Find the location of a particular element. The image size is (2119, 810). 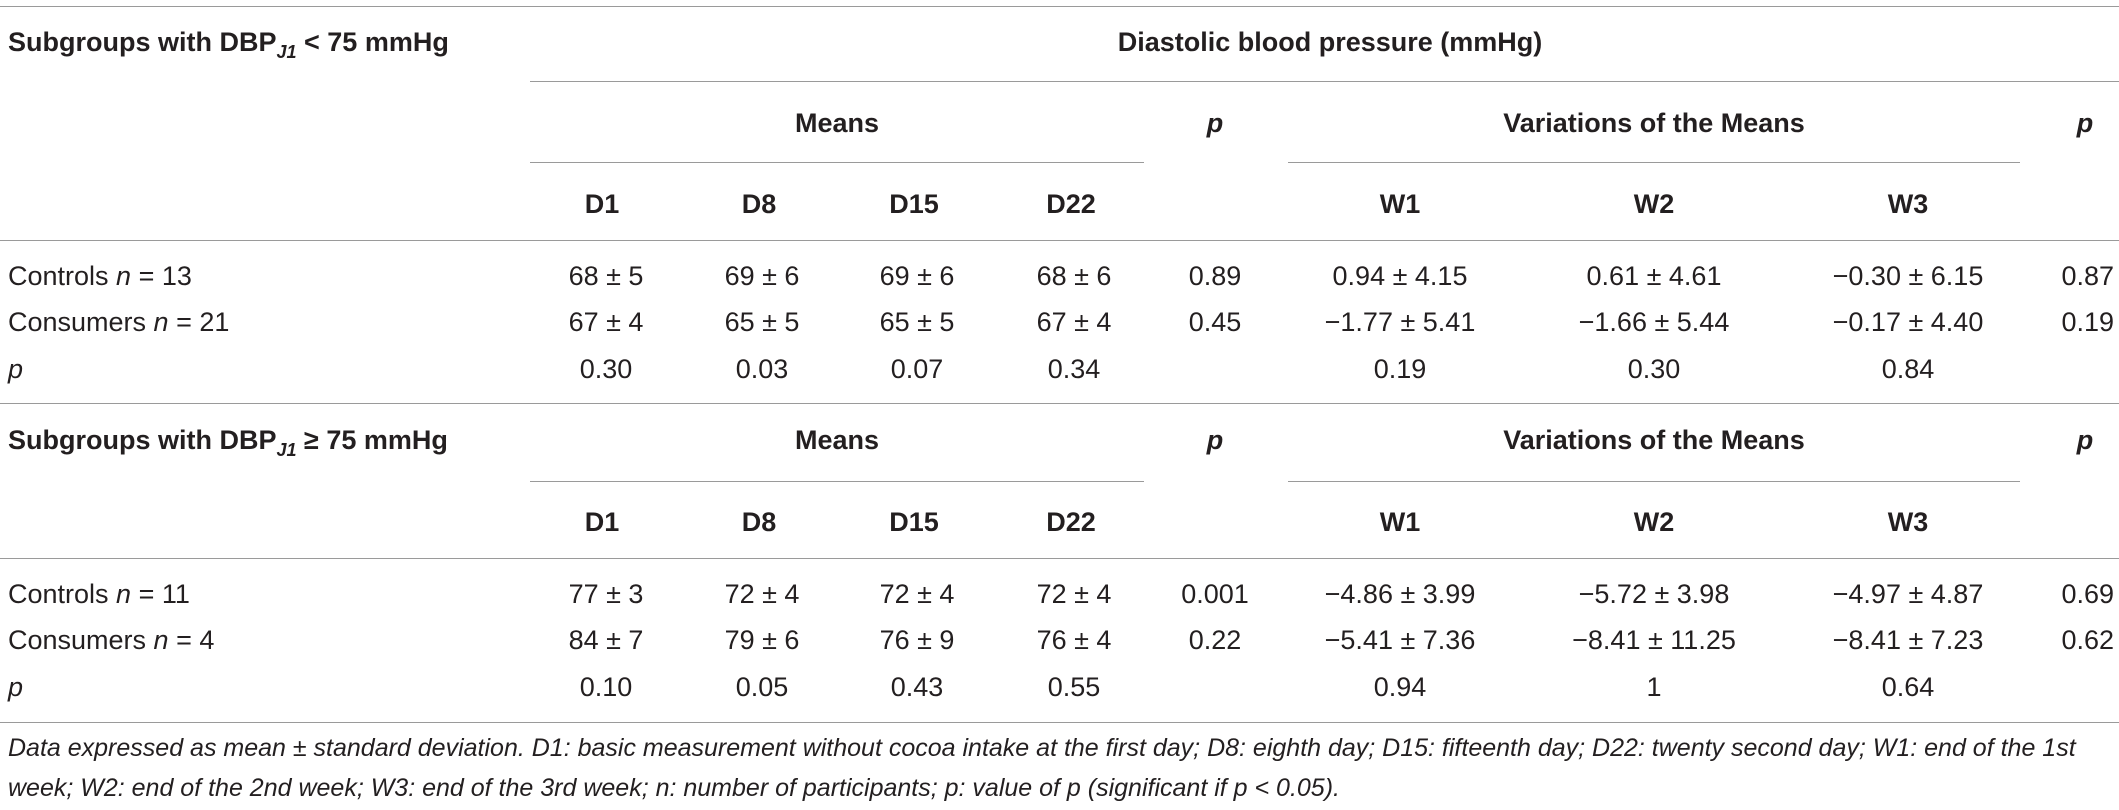

cell-w2: −1.66 ± 5.44 is located at coordinates (1654, 322).